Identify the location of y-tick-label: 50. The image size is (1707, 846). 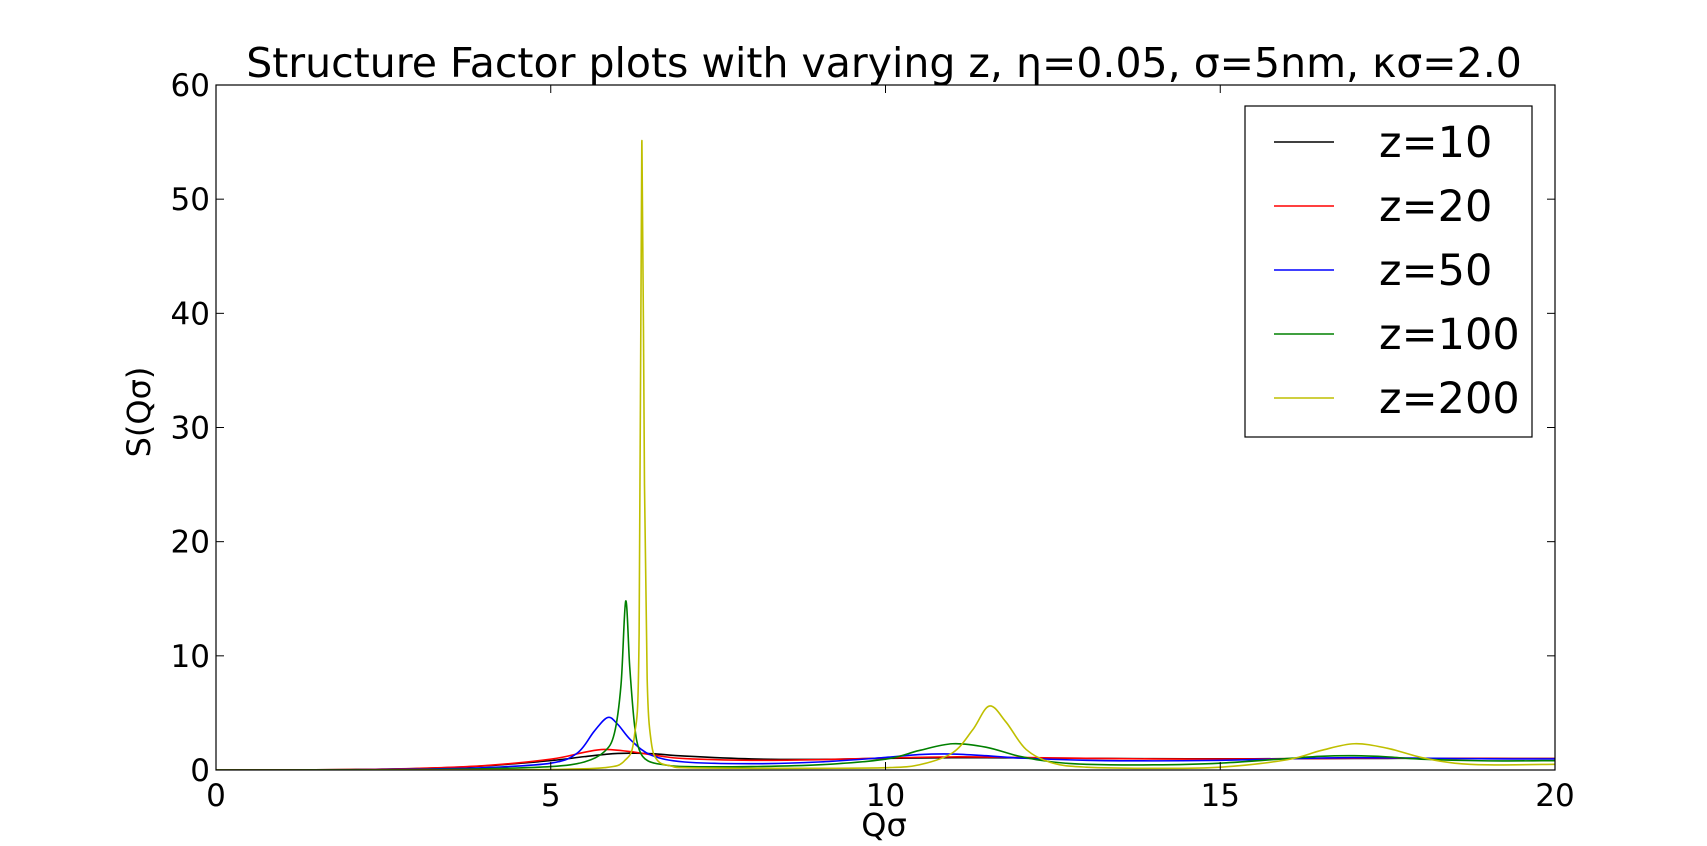
(190, 200).